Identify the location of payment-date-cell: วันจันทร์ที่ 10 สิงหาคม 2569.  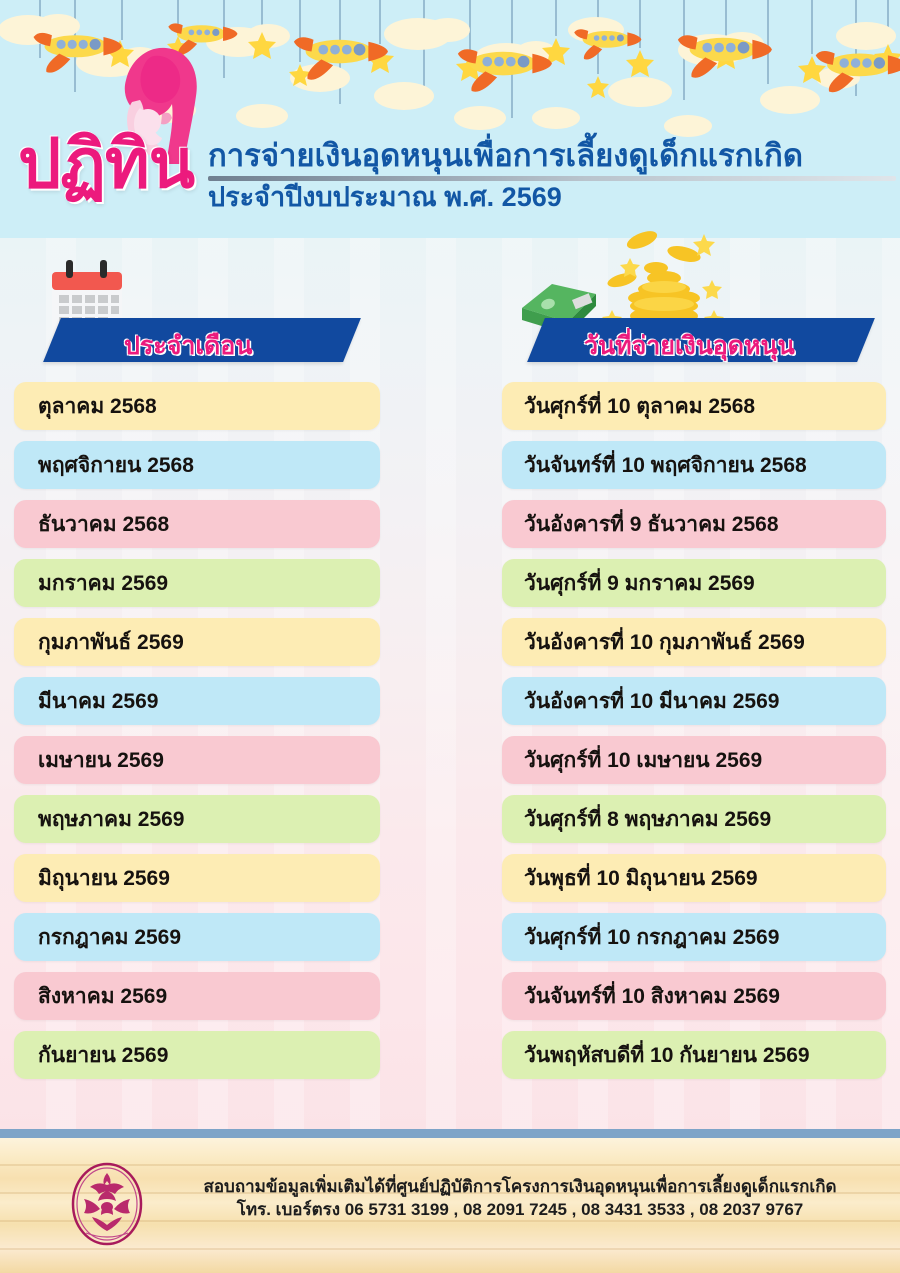
(694, 996).